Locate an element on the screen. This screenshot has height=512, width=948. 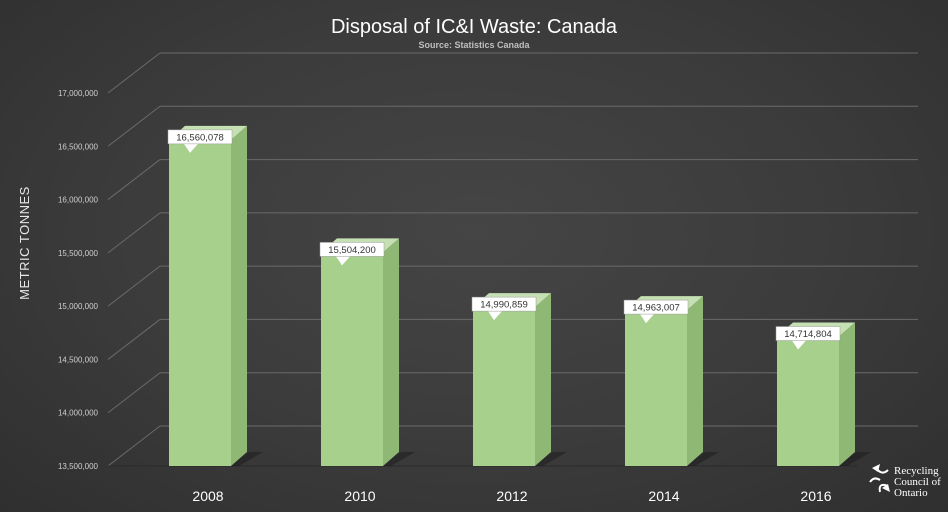
data-label: 14,714,804 is located at coordinates (808, 334).